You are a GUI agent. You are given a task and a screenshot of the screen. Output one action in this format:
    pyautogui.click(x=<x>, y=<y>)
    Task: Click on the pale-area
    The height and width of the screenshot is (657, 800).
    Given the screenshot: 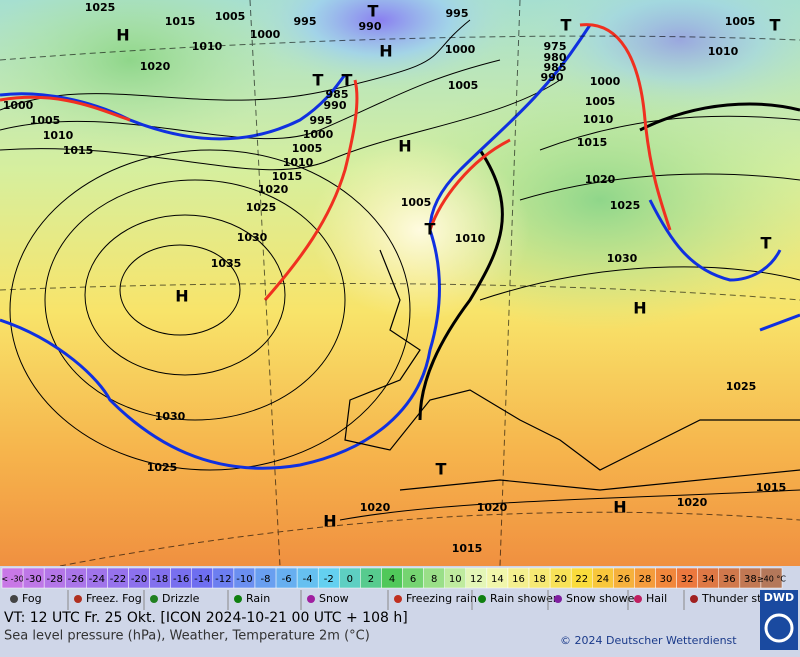 What is the action you would take?
    pyautogui.click(x=420, y=230)
    